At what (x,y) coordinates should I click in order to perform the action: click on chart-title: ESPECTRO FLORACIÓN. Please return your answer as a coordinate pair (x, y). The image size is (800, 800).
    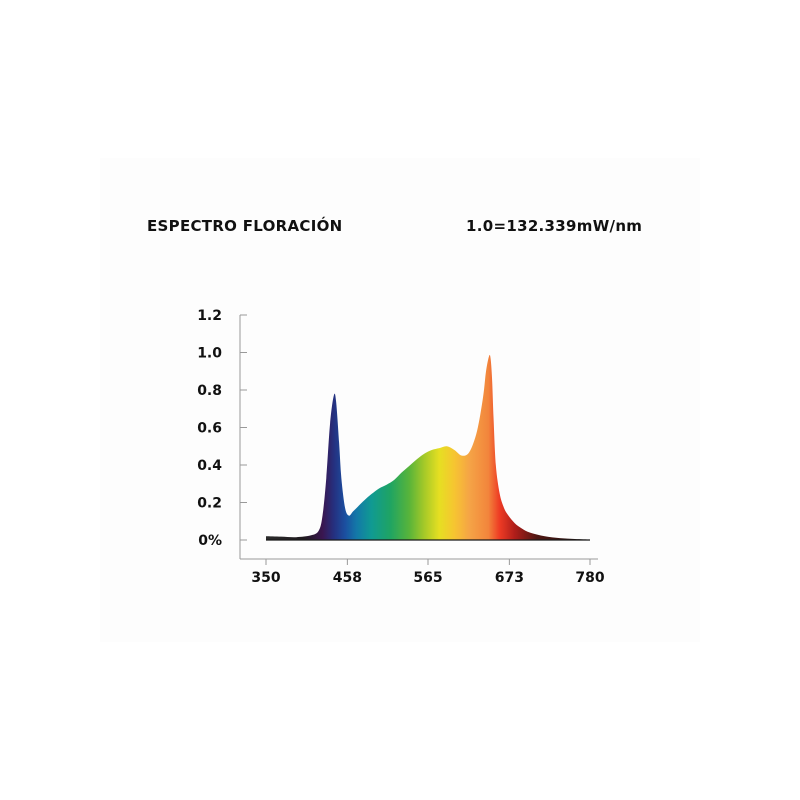
    Looking at the image, I should click on (245, 226).